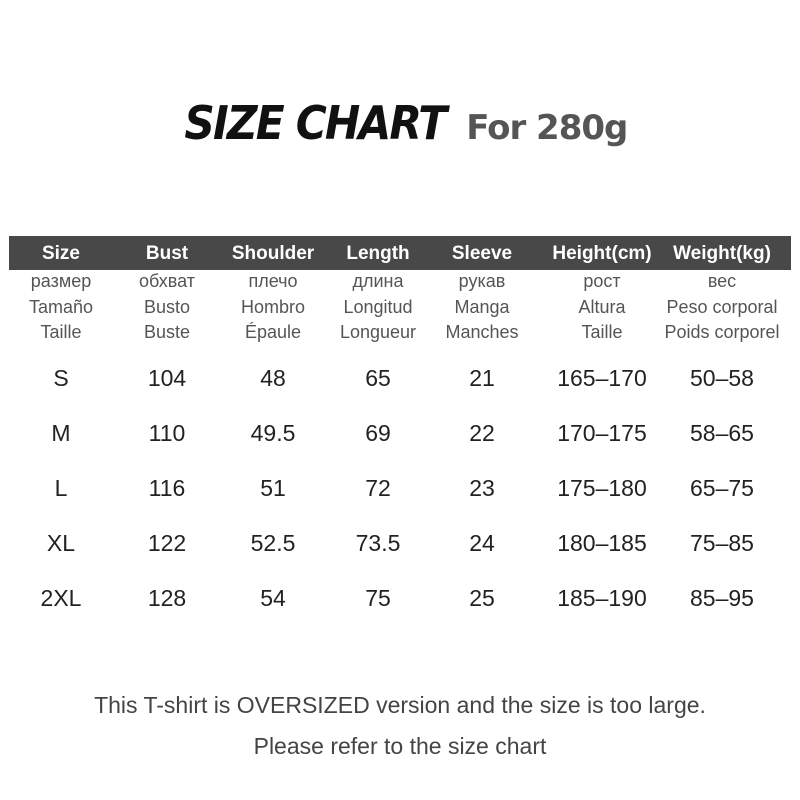  I want to click on table-cell: 110, so click(167, 433).